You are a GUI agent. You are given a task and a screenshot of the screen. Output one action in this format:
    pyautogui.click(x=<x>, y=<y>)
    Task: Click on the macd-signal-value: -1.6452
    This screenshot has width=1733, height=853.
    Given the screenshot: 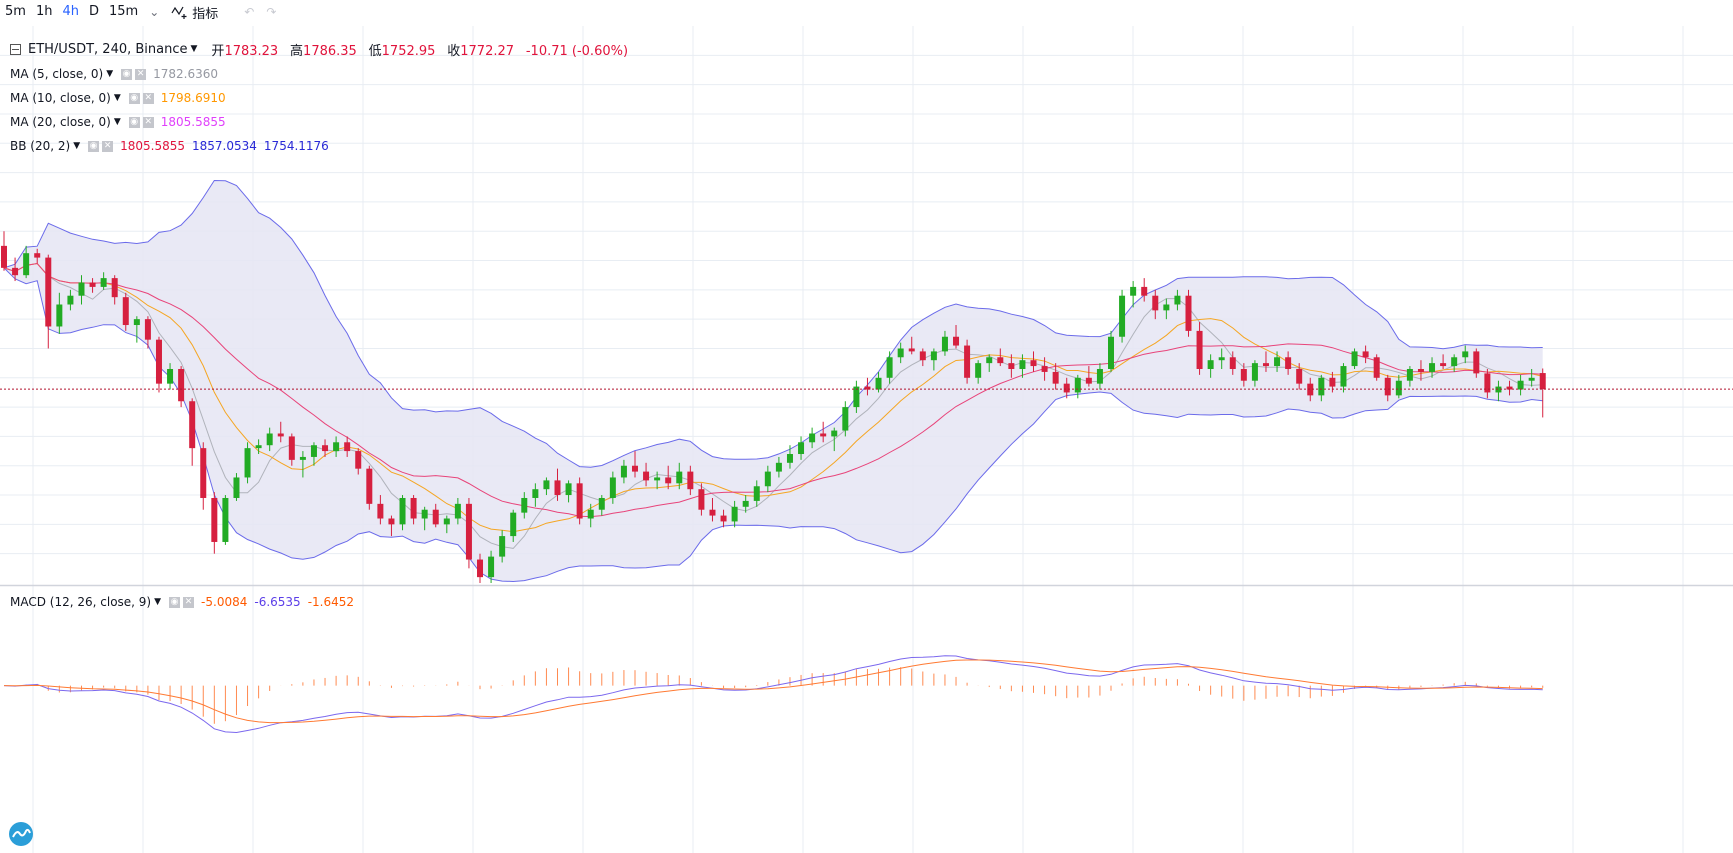 What is the action you would take?
    pyautogui.click(x=331, y=602)
    